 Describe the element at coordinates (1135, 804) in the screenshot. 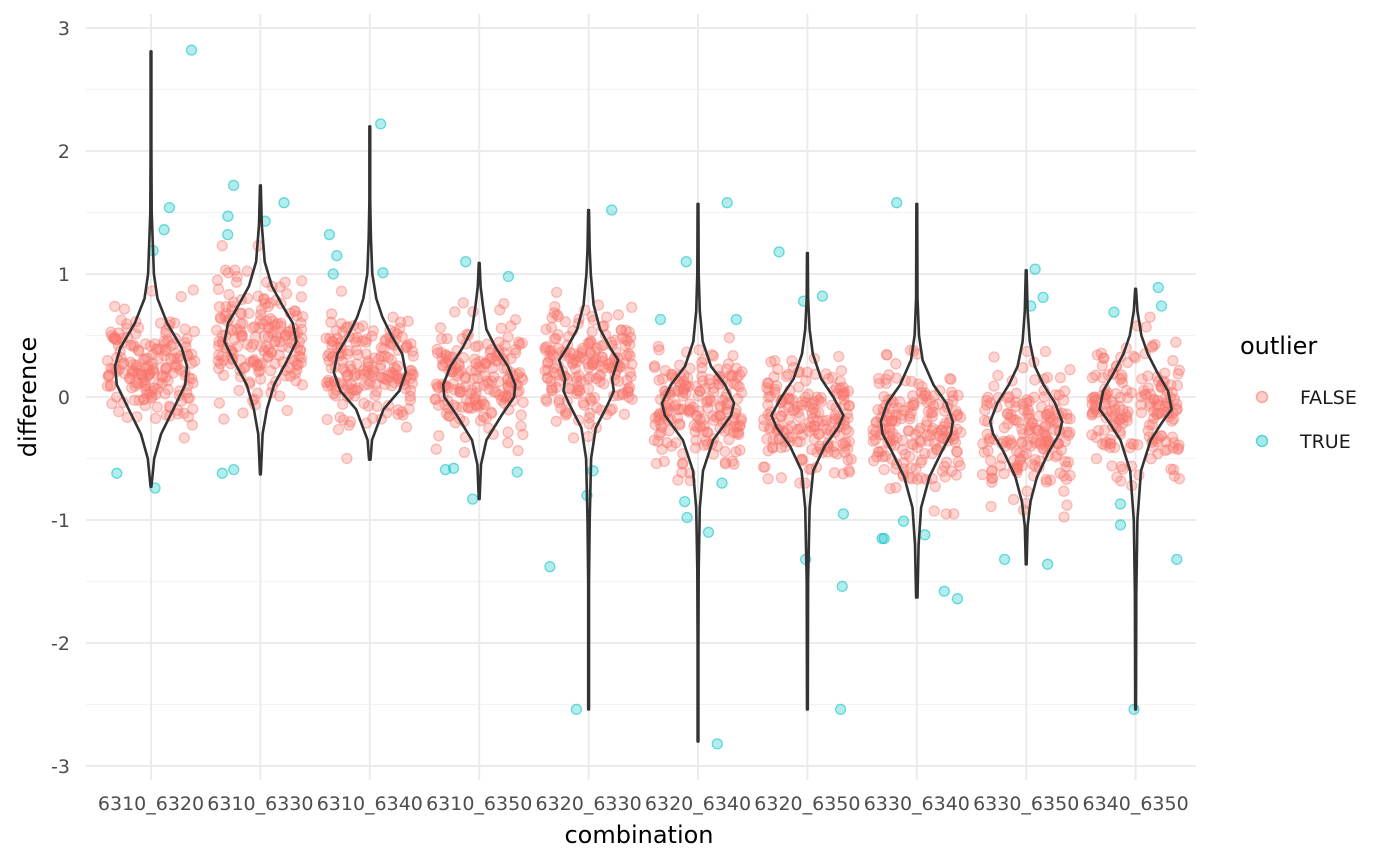

I see `x-tick-label: 6340_6350` at that location.